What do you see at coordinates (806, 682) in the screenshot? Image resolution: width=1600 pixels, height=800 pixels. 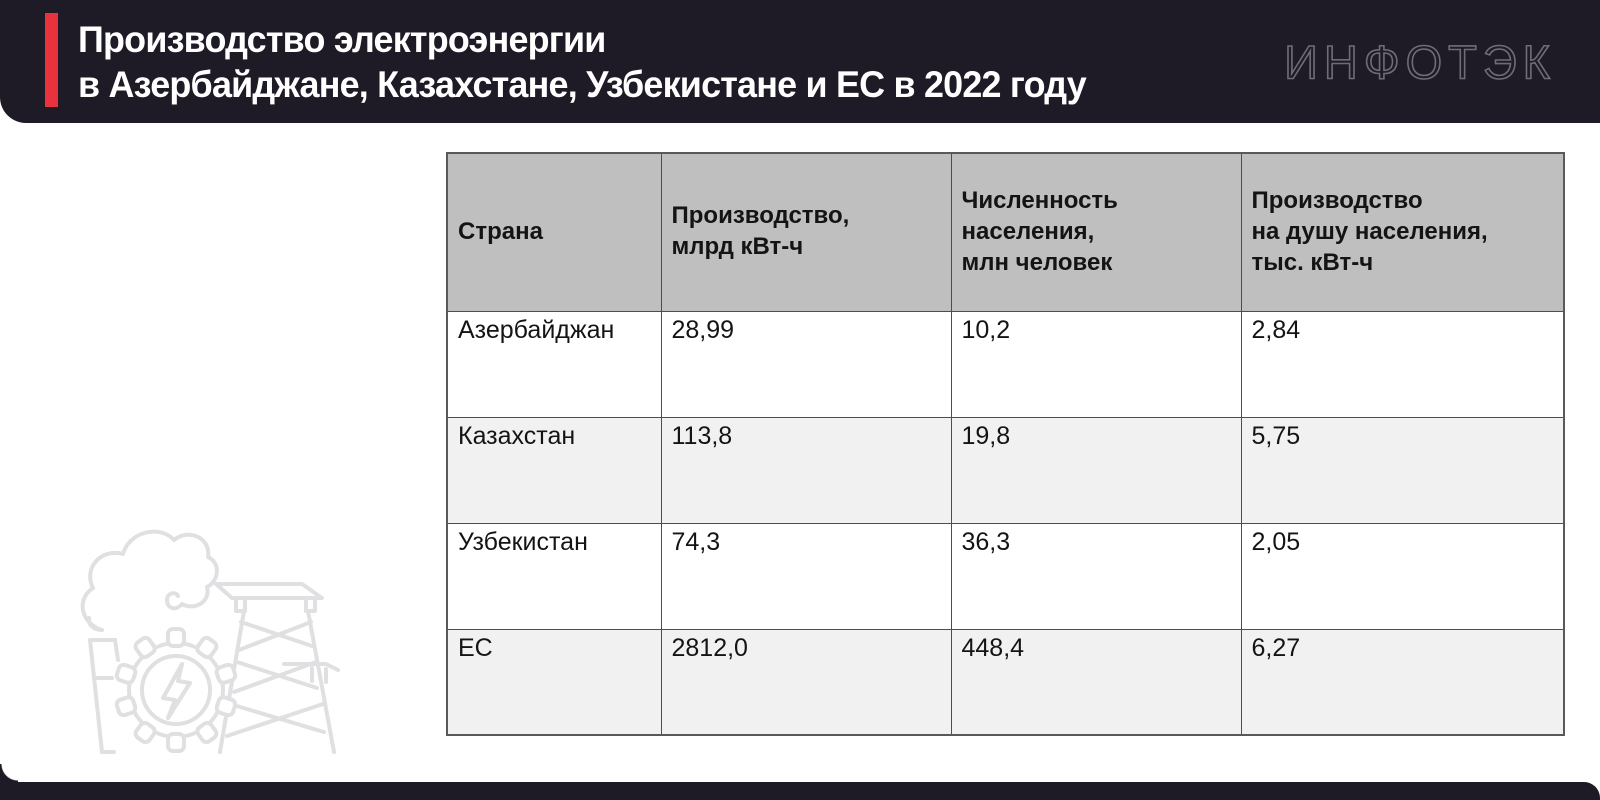 I see `cell-production: 2812,0` at bounding box center [806, 682].